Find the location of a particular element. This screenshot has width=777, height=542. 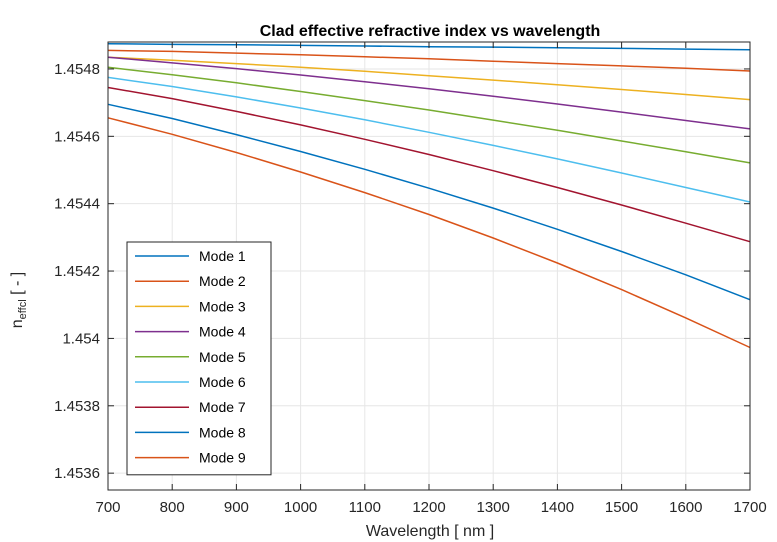

y-tick-label: 1.4538 is located at coordinates (77, 406).